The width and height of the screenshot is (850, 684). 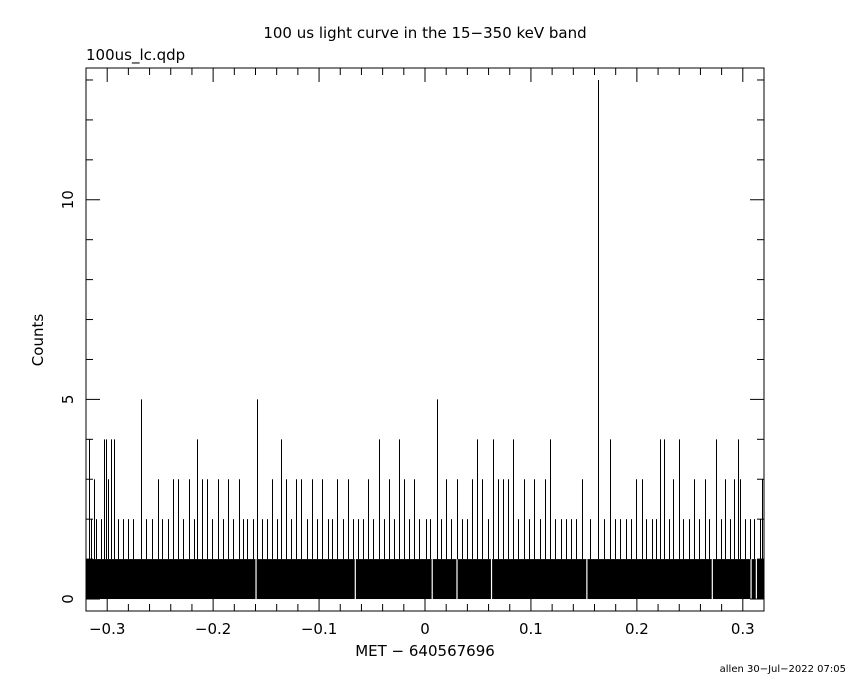 I want to click on y-tick-label: 10, so click(x=68, y=199).